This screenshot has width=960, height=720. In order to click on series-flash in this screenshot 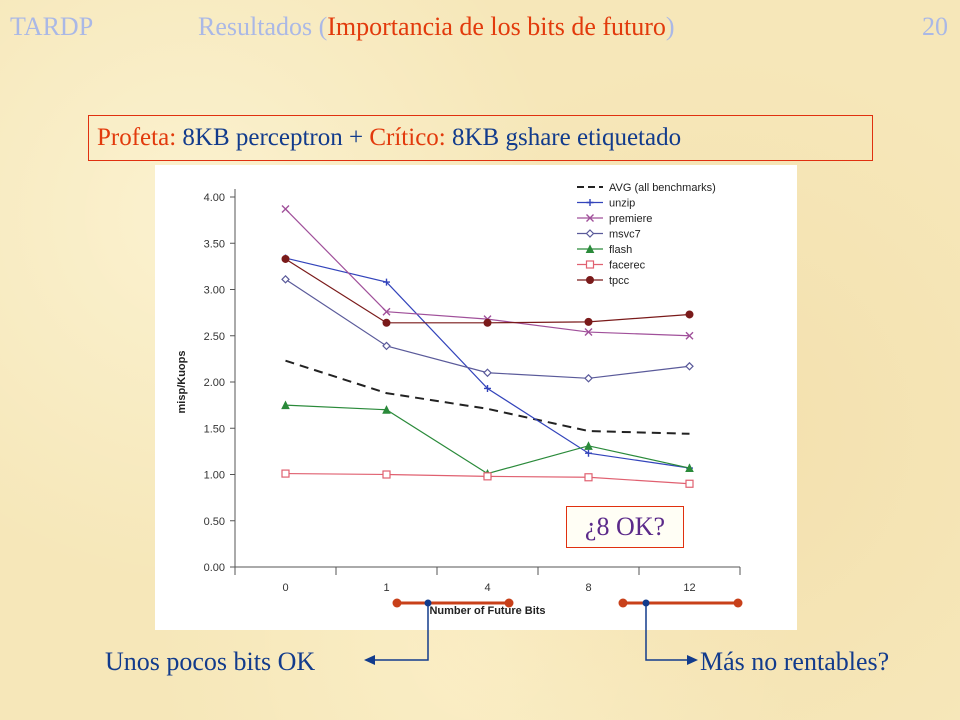, I will do `click(487, 439)`.